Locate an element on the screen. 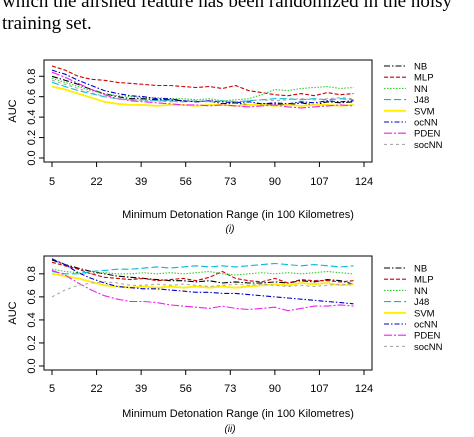  panel-label: (ii) is located at coordinates (229, 429).